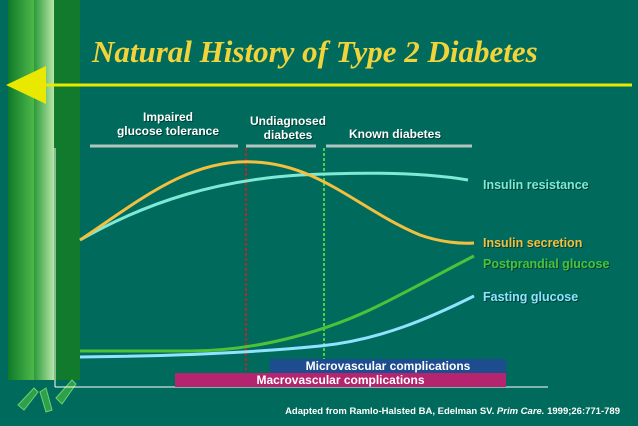 This screenshot has width=638, height=426. I want to click on phase-label-impaired: Impaired glucose tolerance, so click(168, 124).